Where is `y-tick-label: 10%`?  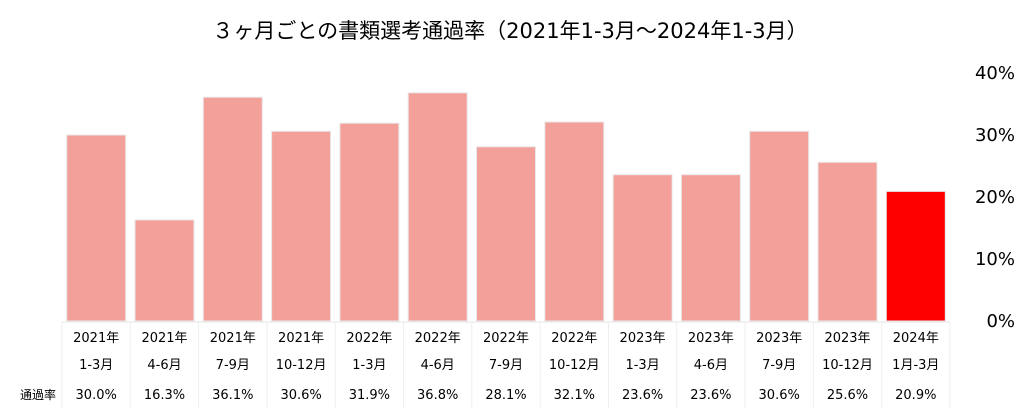
y-tick-label: 10% is located at coordinates (995, 259).